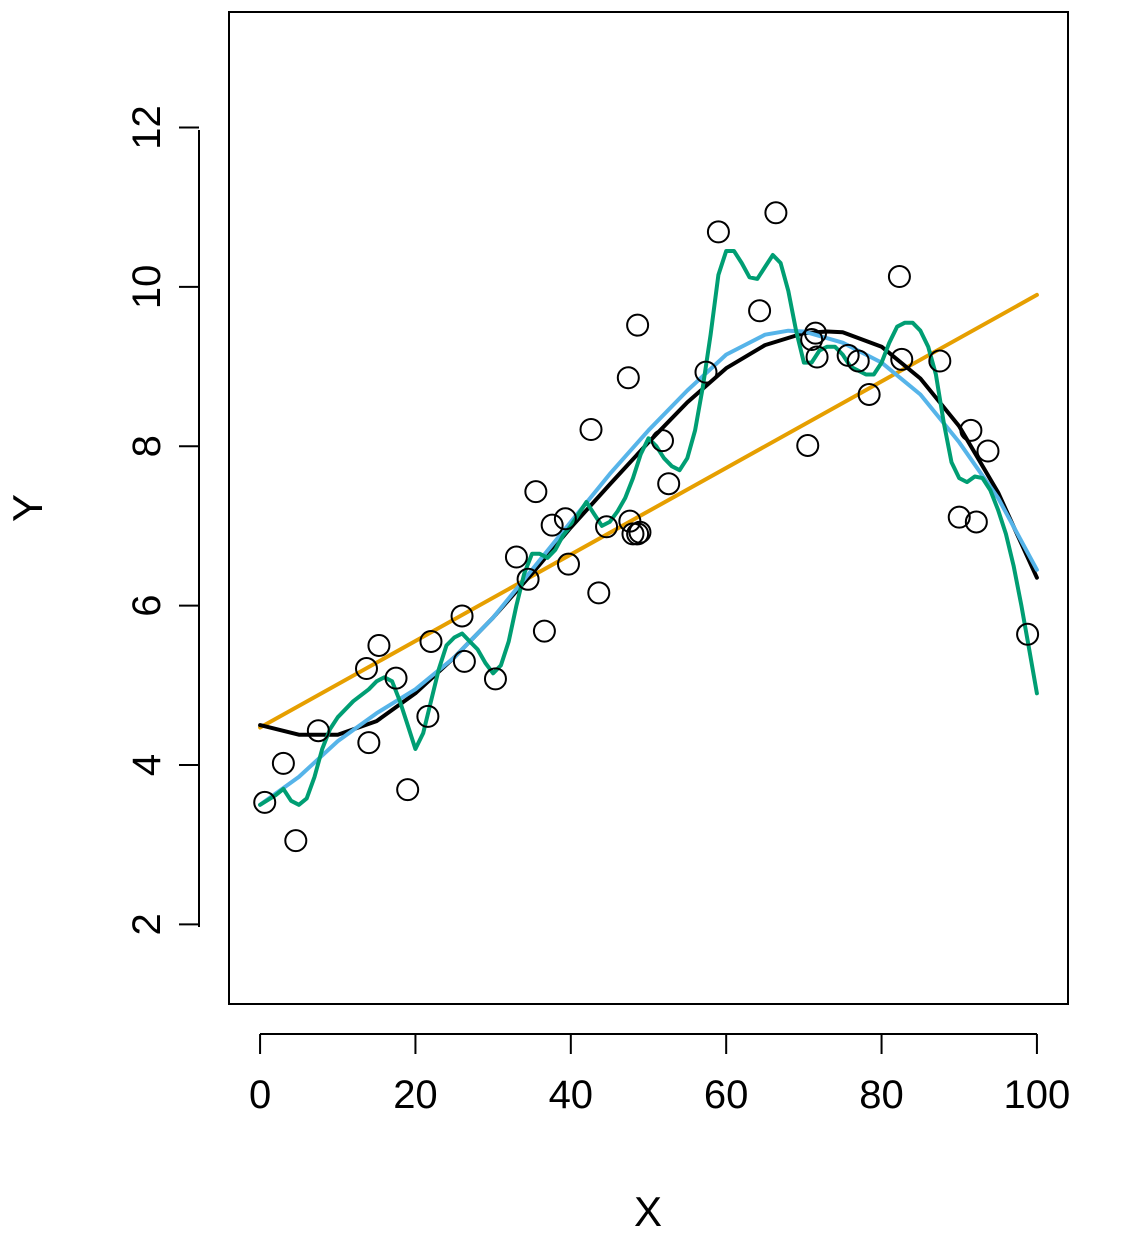 Image resolution: width=1121 pixels, height=1248 pixels. I want to click on y-tick-label: 6, so click(147, 605).